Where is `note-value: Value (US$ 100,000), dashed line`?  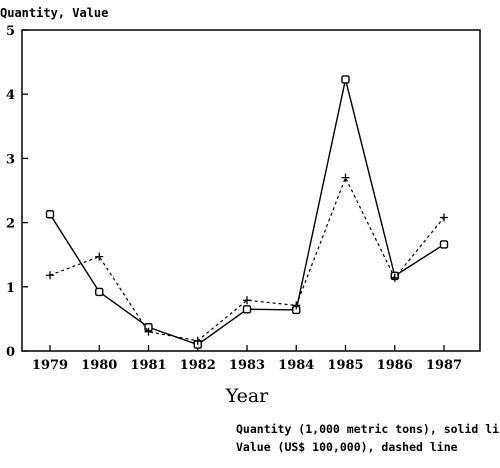 note-value: Value (US$ 100,000), dashed line is located at coordinates (347, 447).